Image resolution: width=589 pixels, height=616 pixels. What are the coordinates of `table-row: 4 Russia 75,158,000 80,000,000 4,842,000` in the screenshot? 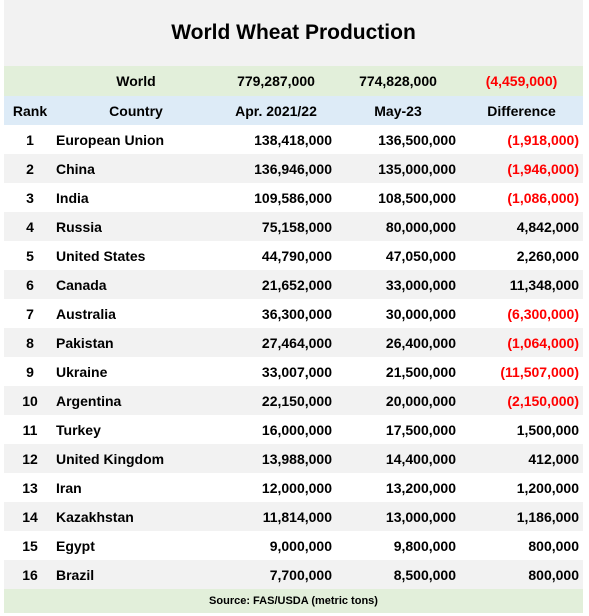 It's located at (293, 226).